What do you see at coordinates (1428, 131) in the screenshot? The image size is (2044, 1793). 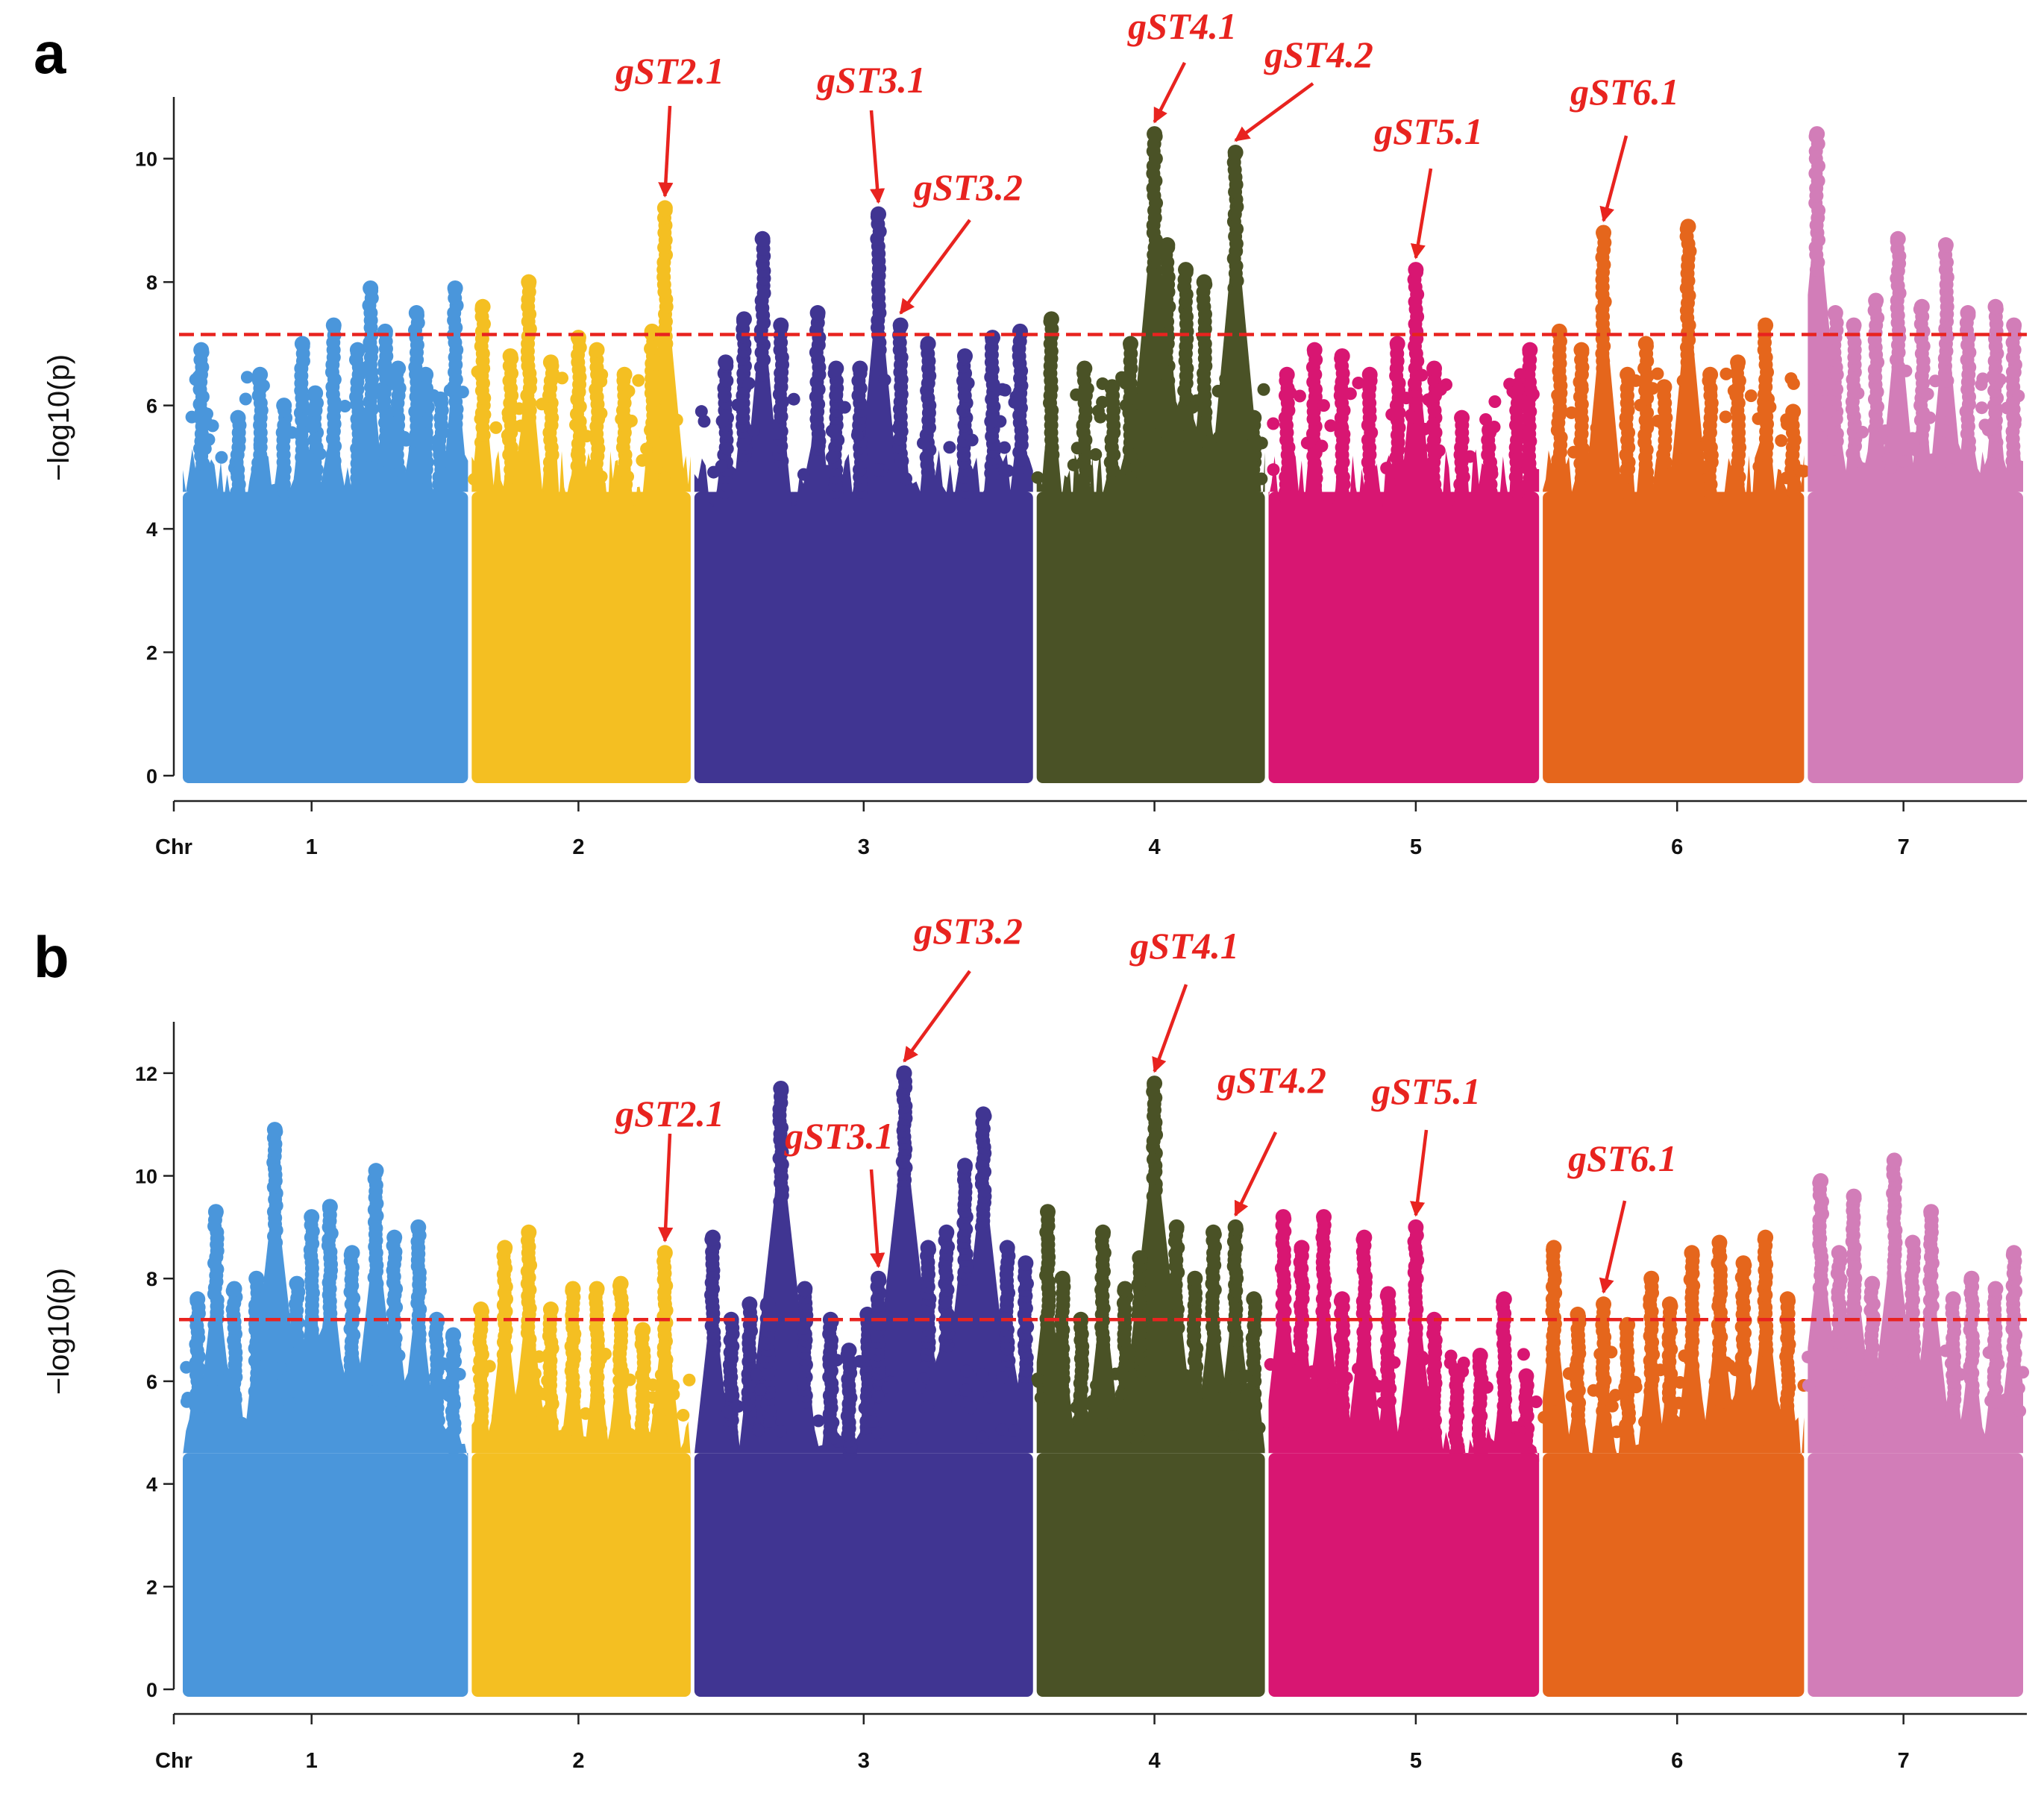 I see `annotation-label: gST5.1` at bounding box center [1428, 131].